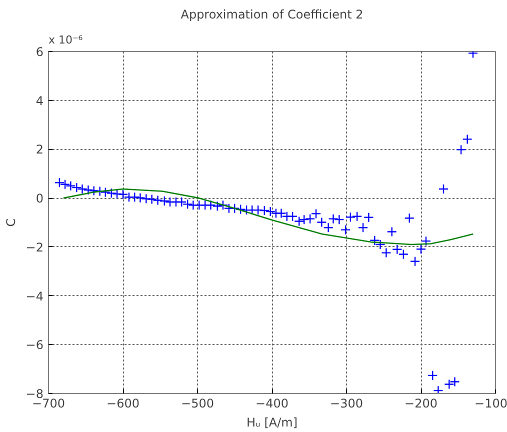  What do you see at coordinates (490, 403) in the screenshot?
I see `x-tick-label: −100` at bounding box center [490, 403].